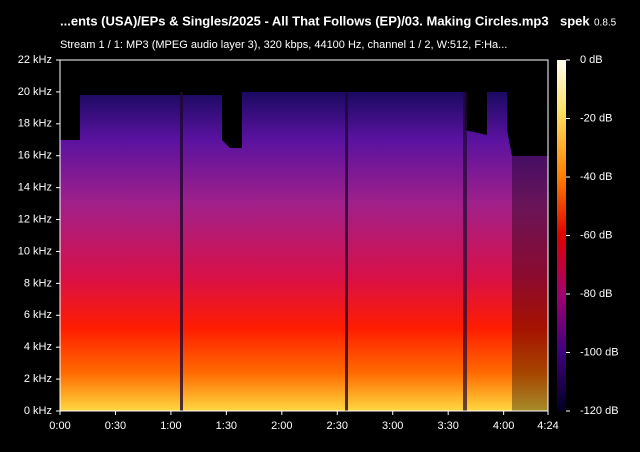 This screenshot has height=452, width=640. Describe the element at coordinates (596, 294) in the screenshot. I see `level-label: -80 dB` at that location.